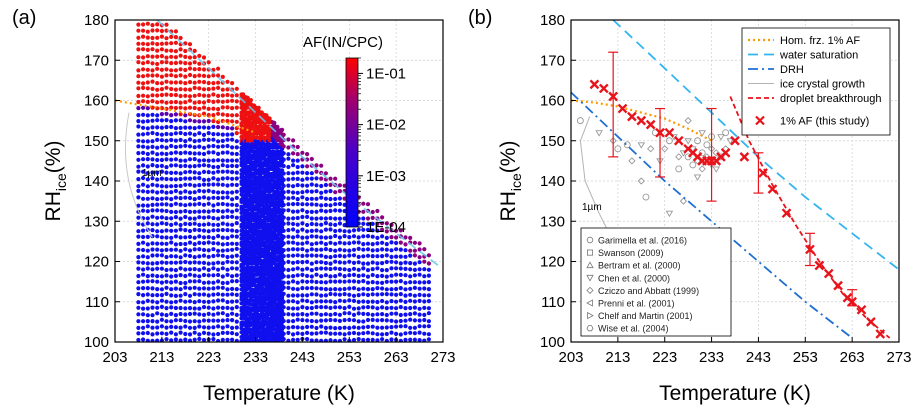  Describe the element at coordinates (760, 120) in the screenshot. I see `legend-swatch-x` at that location.